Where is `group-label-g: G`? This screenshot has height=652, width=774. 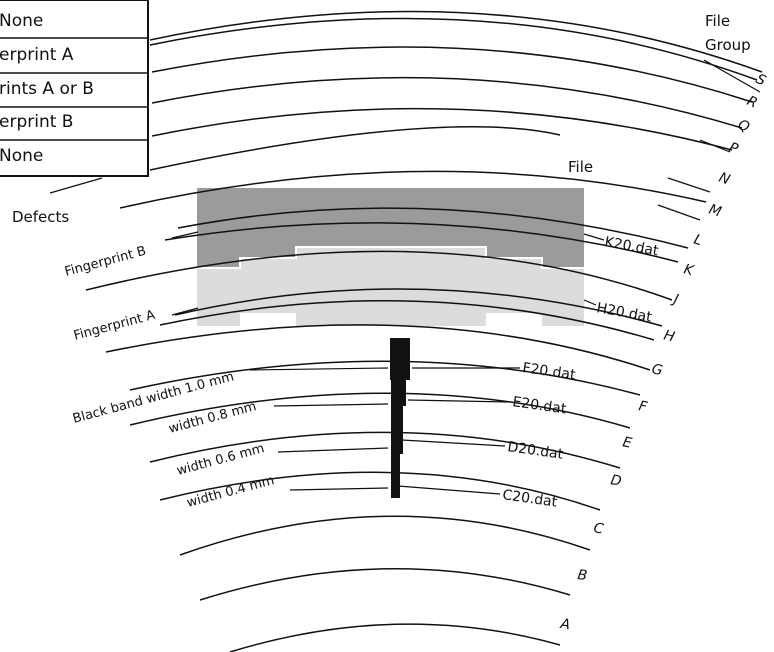 group-label-g: G is located at coordinates (657, 370).